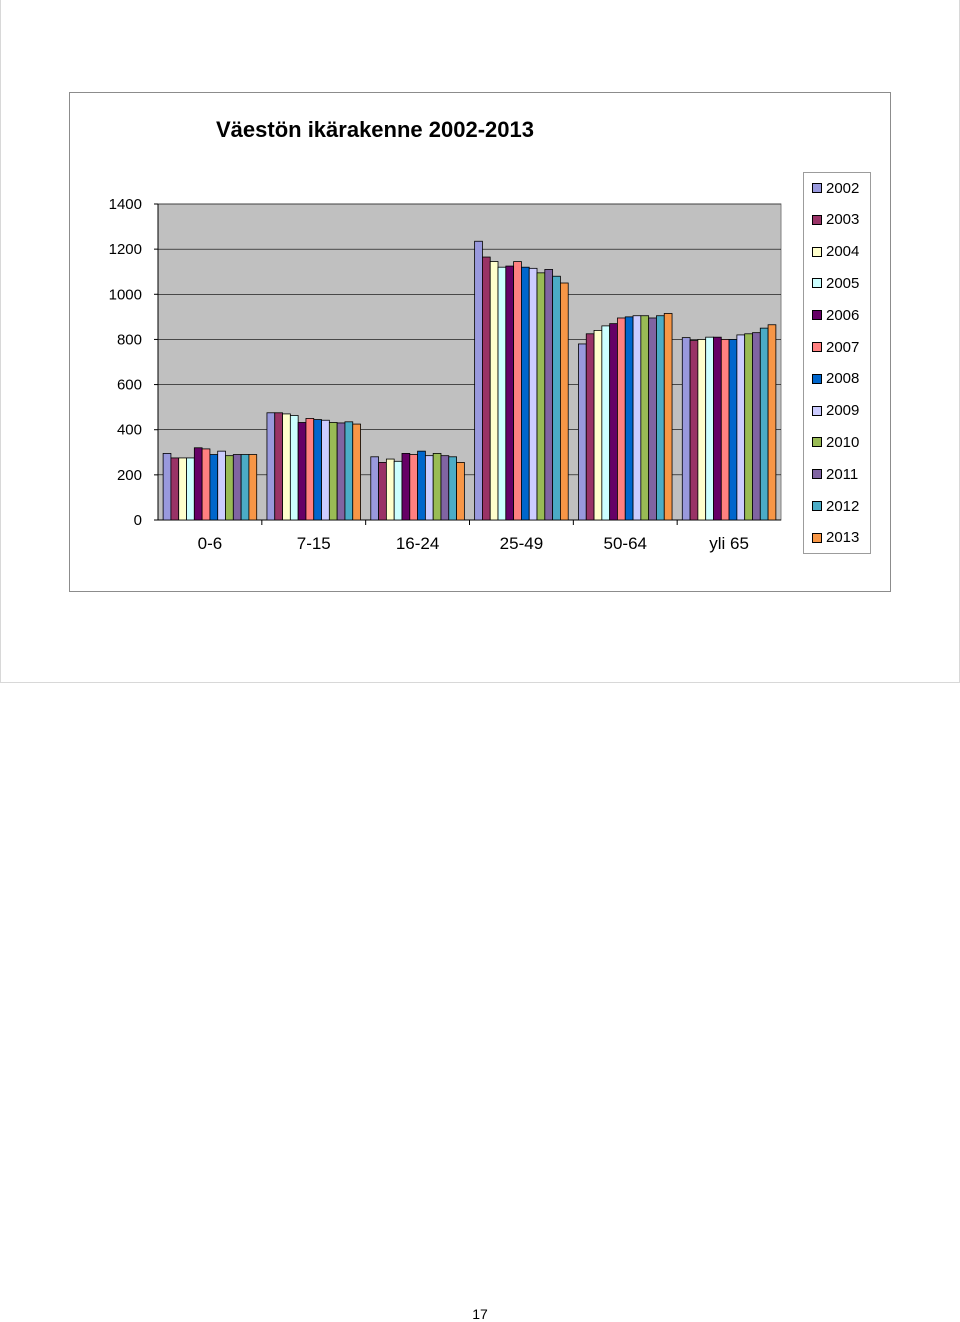 This screenshot has width=960, height=1322. What do you see at coordinates (842, 474) in the screenshot?
I see `legend-label: 2011` at bounding box center [842, 474].